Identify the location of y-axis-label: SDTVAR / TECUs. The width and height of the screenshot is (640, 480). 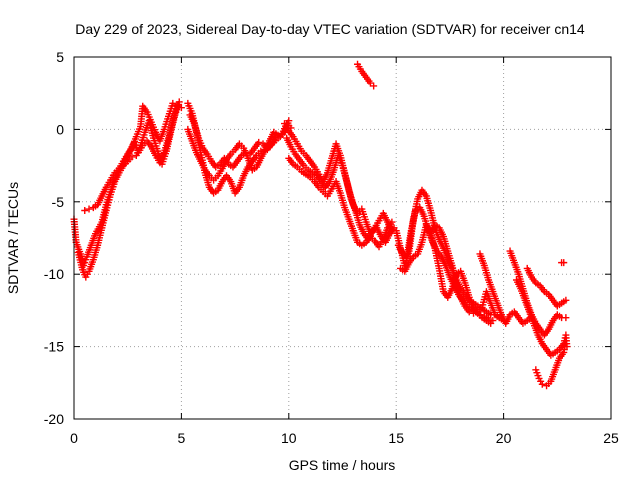
(13, 238).